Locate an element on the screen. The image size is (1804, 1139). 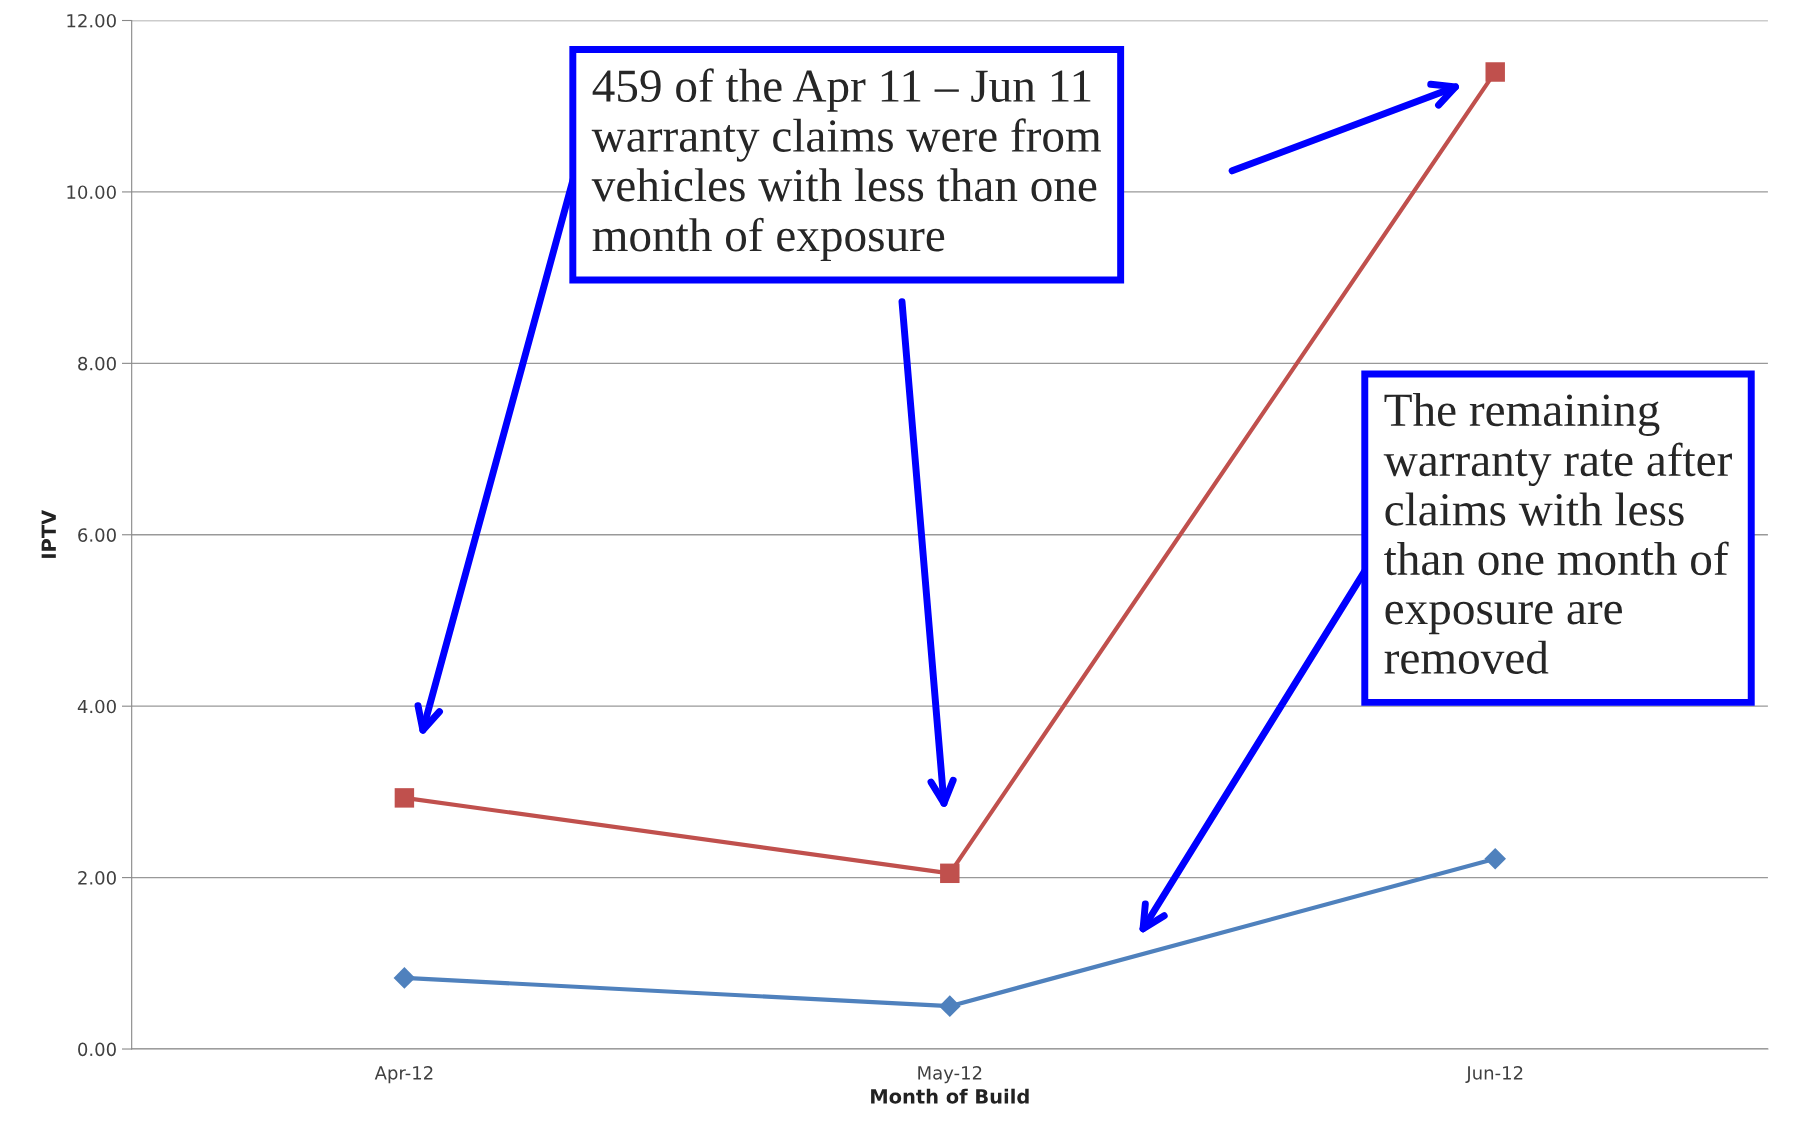
y-tick-label: 8.00 is located at coordinates (97, 363).